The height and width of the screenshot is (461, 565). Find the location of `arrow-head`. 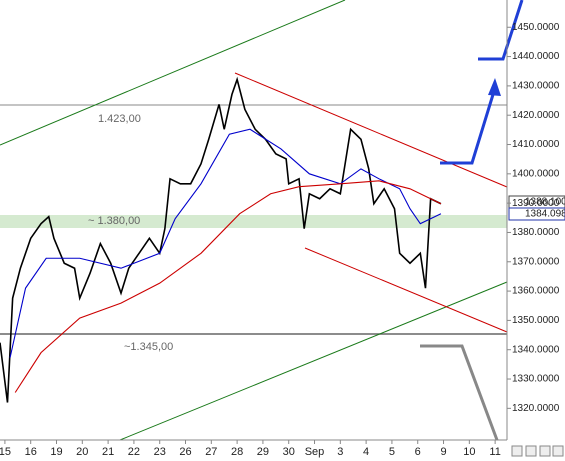

arrow-head is located at coordinates (494, 87).